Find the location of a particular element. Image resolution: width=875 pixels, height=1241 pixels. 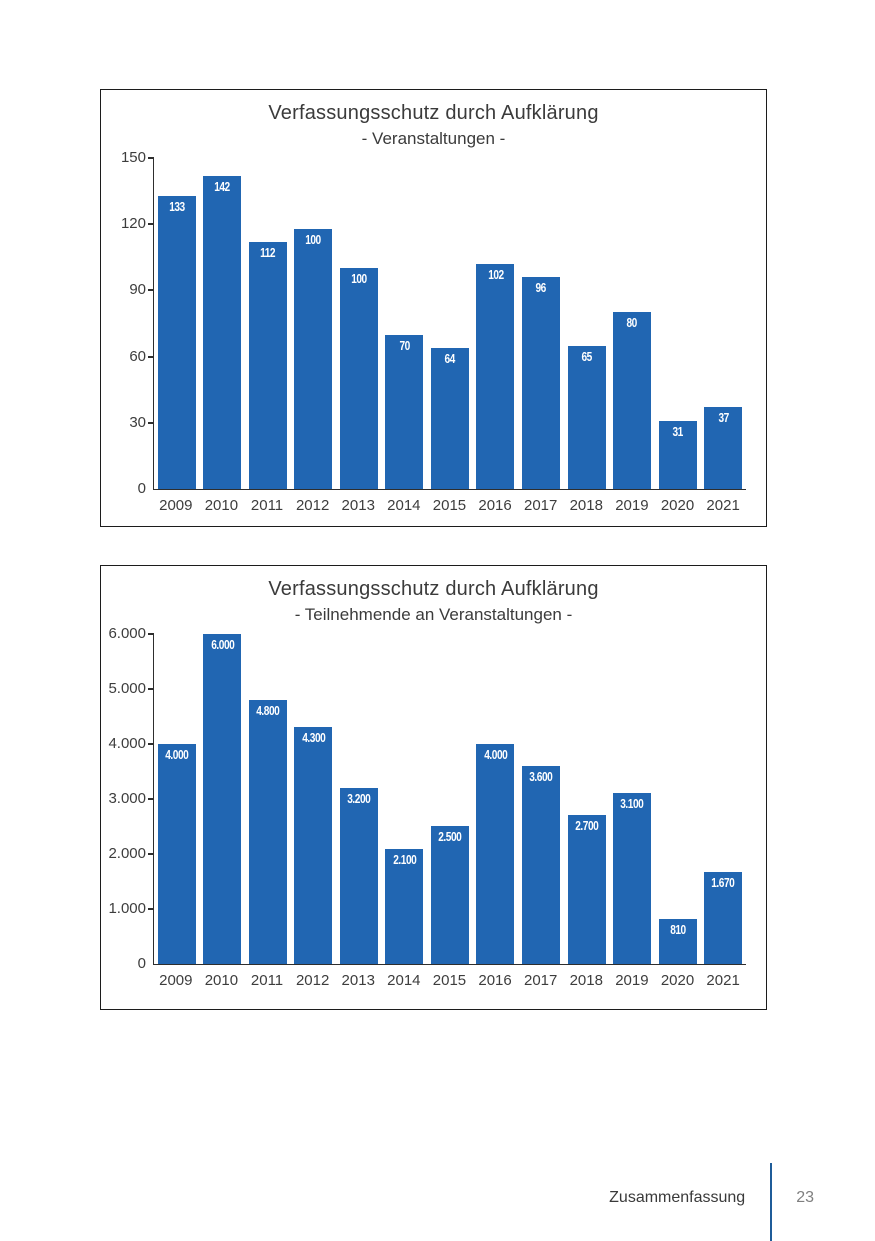

bar: 6.000 is located at coordinates (222, 799).